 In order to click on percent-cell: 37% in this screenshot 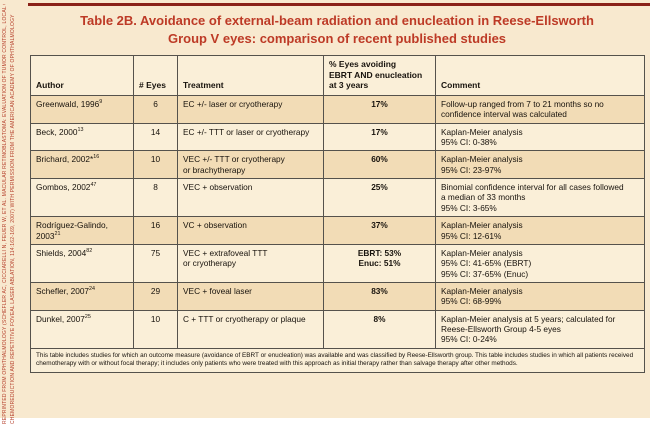, I will do `click(379, 230)`.